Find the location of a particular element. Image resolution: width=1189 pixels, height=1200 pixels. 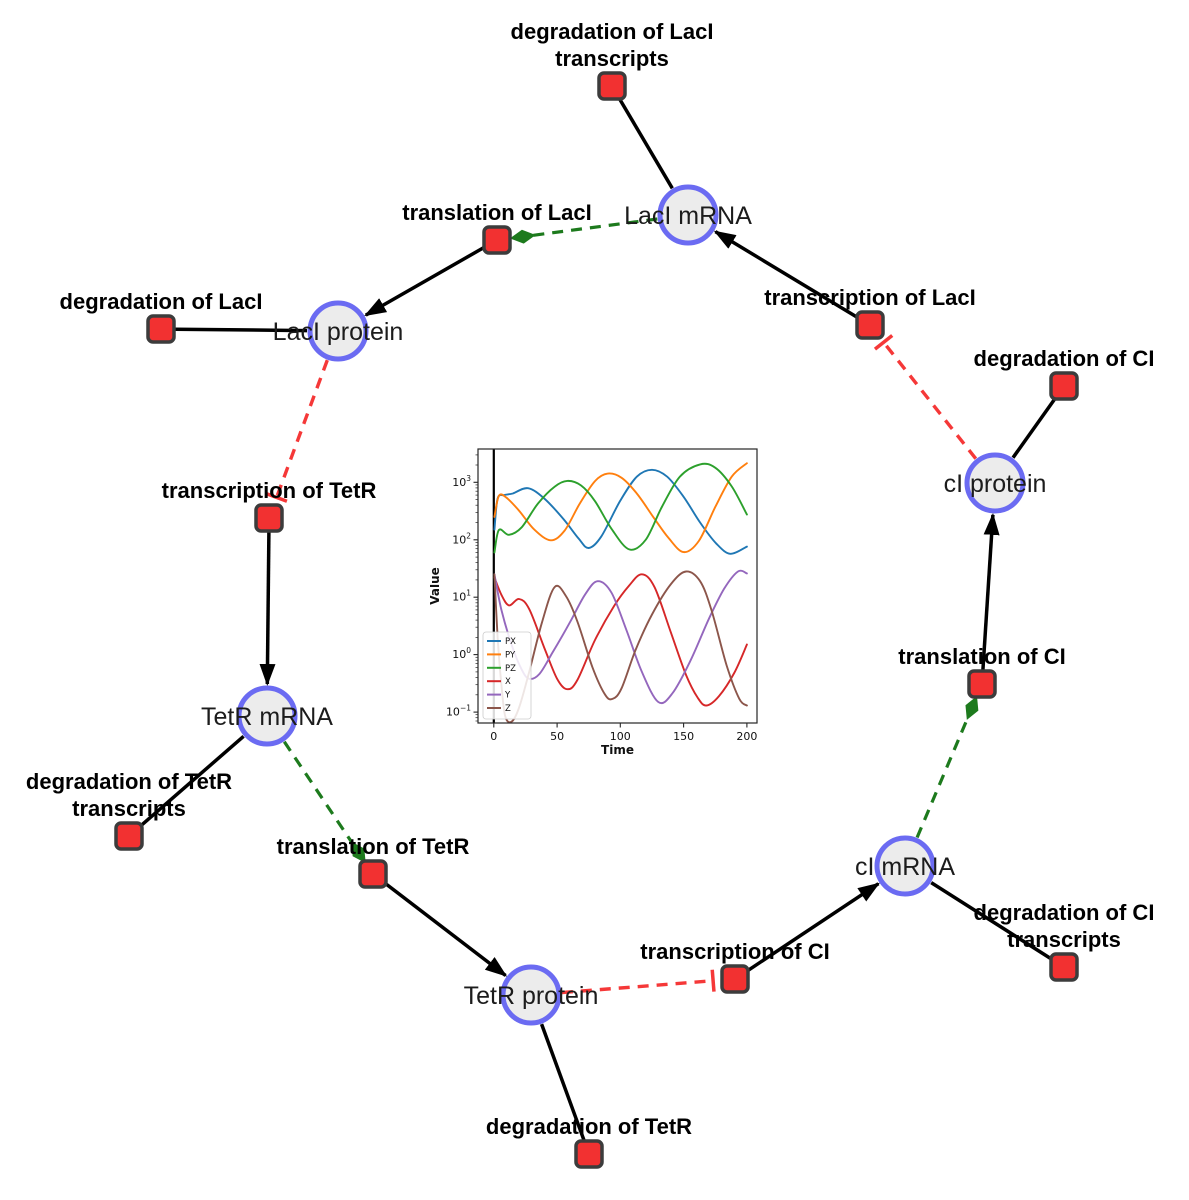

reaction-label-translation-ci-line0: translation of CI is located at coordinates (981, 656).